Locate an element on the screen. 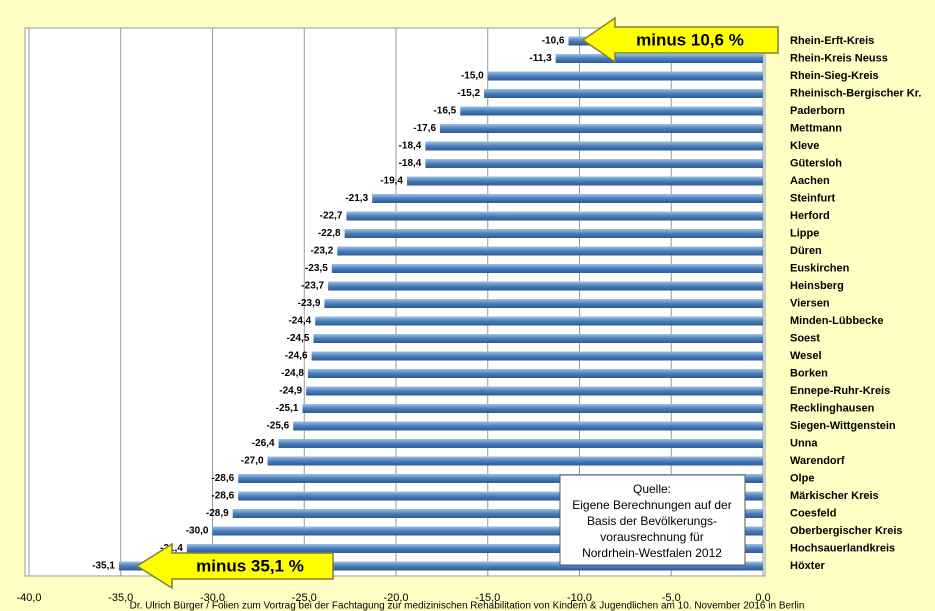  category-label: Rhein-Erft-Kreis is located at coordinates (832, 41).